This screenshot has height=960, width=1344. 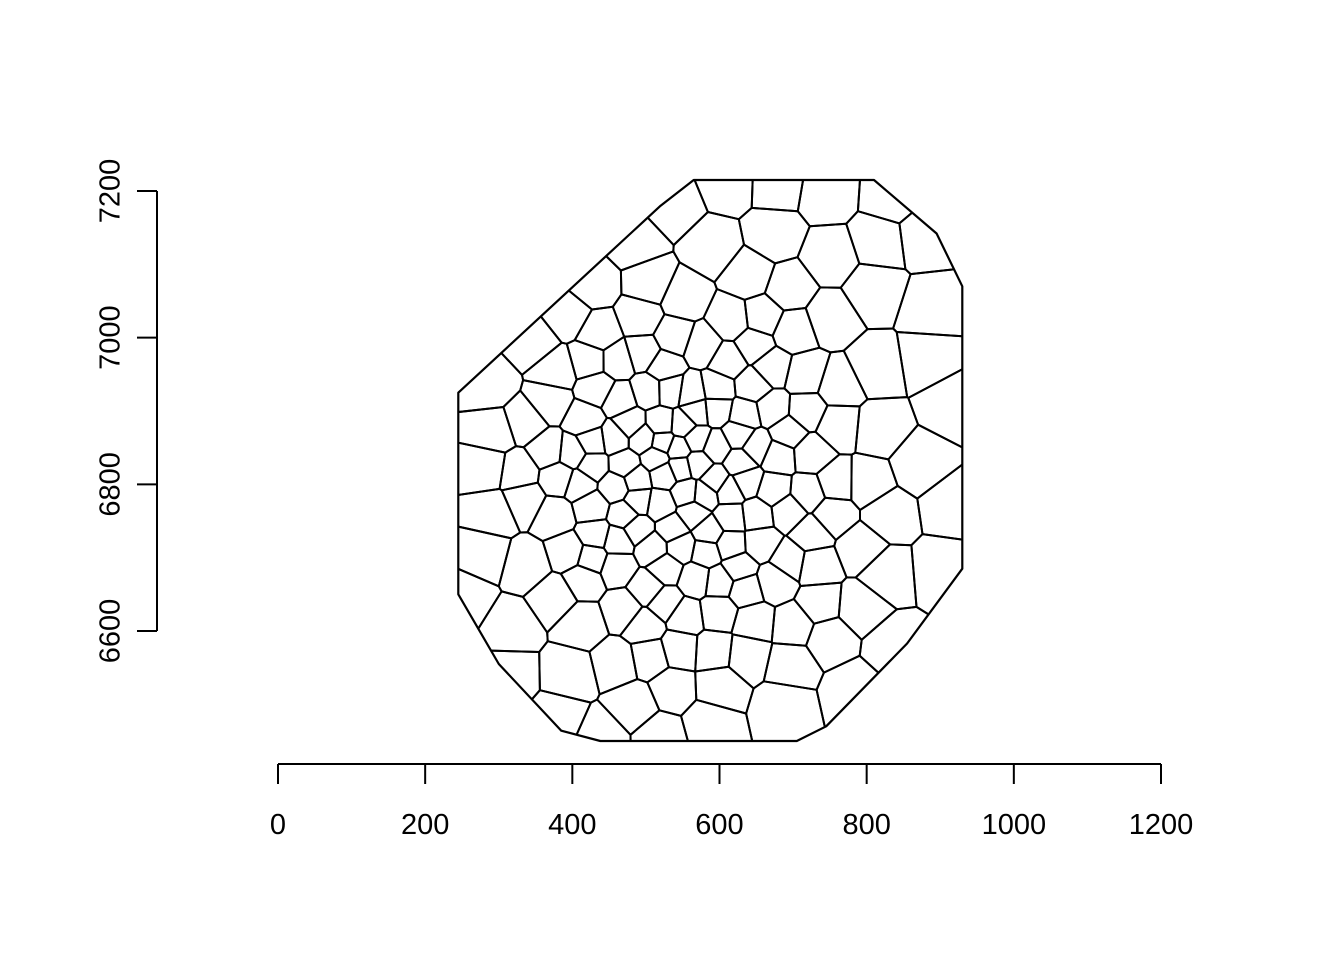 I want to click on y-tick-label: 6800, so click(x=111, y=484).